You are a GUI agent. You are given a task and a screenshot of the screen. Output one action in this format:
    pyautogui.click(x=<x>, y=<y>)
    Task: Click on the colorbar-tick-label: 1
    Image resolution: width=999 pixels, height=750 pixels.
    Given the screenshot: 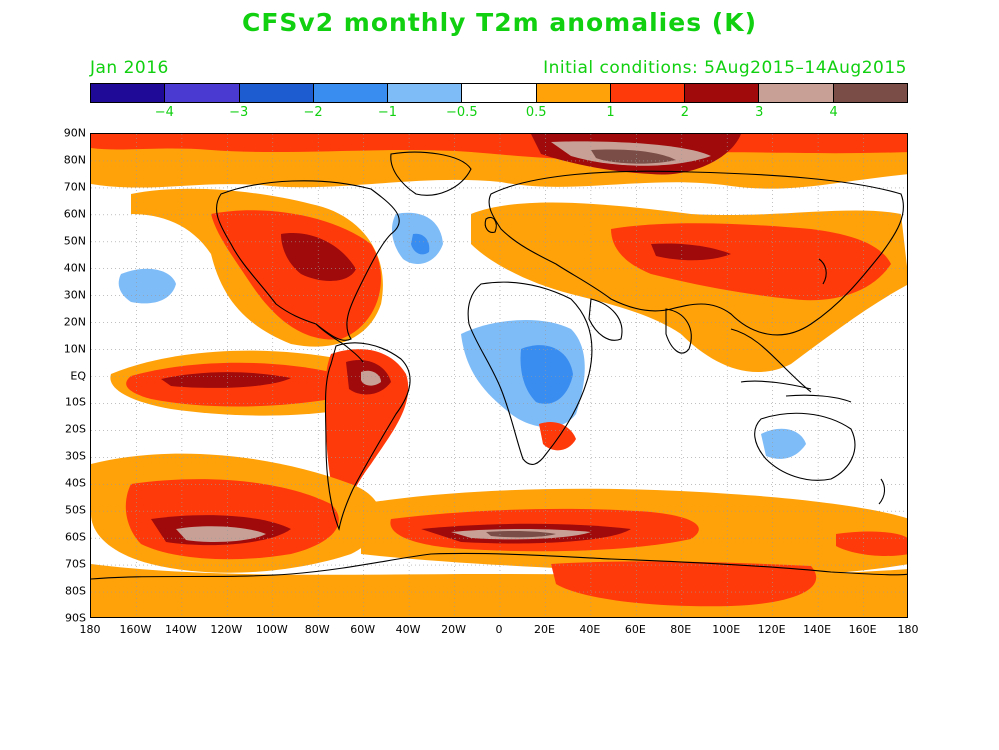 What is the action you would take?
    pyautogui.click(x=610, y=112)
    